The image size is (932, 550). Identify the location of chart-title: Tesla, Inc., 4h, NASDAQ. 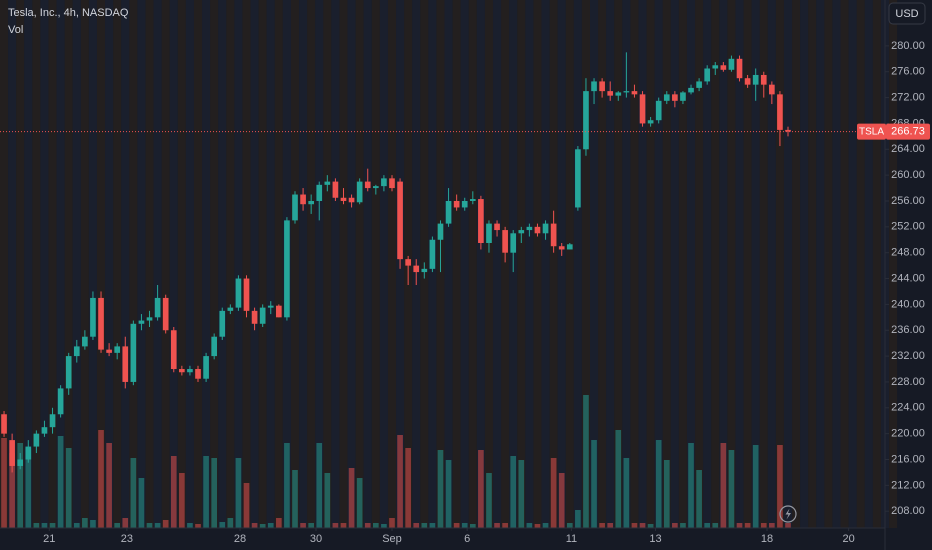
(68, 13).